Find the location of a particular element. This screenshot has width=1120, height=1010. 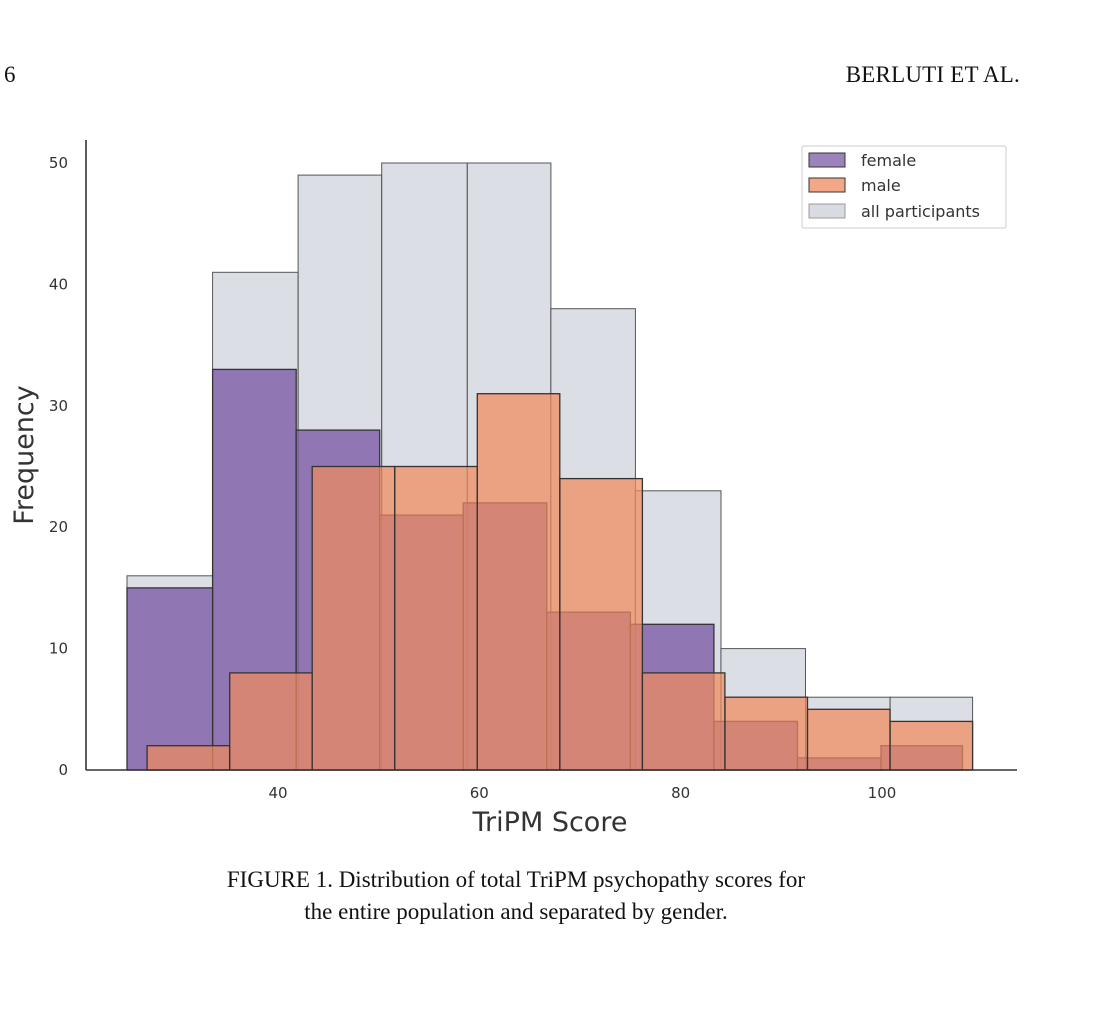

x-tick-labels: 40 60 80 100 is located at coordinates (582, 793).